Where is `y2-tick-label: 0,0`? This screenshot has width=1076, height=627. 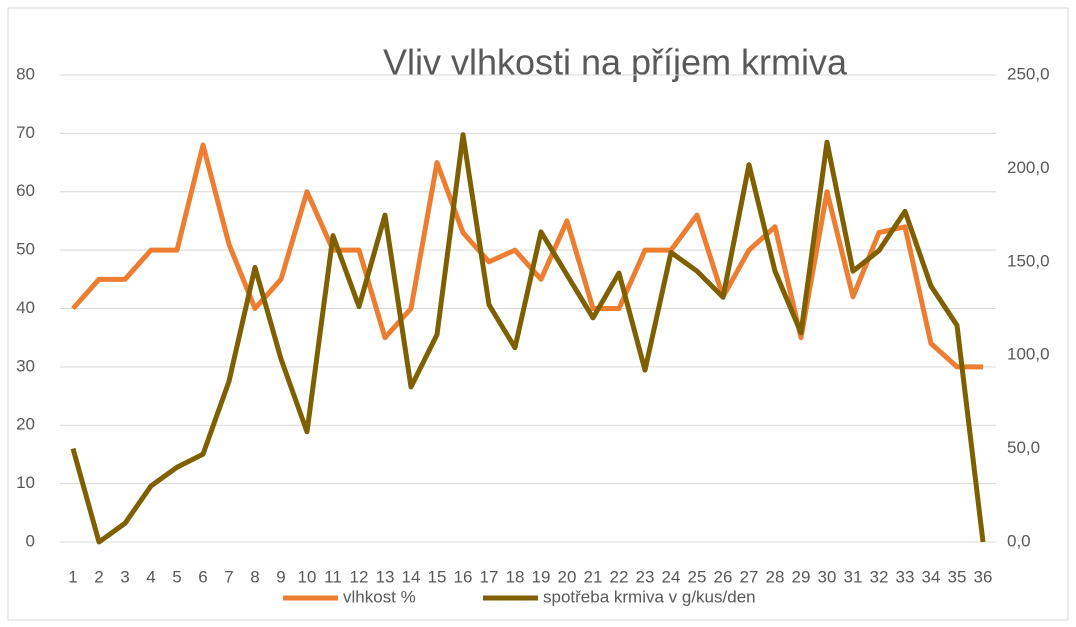
y2-tick-label: 0,0 is located at coordinates (1019, 540).